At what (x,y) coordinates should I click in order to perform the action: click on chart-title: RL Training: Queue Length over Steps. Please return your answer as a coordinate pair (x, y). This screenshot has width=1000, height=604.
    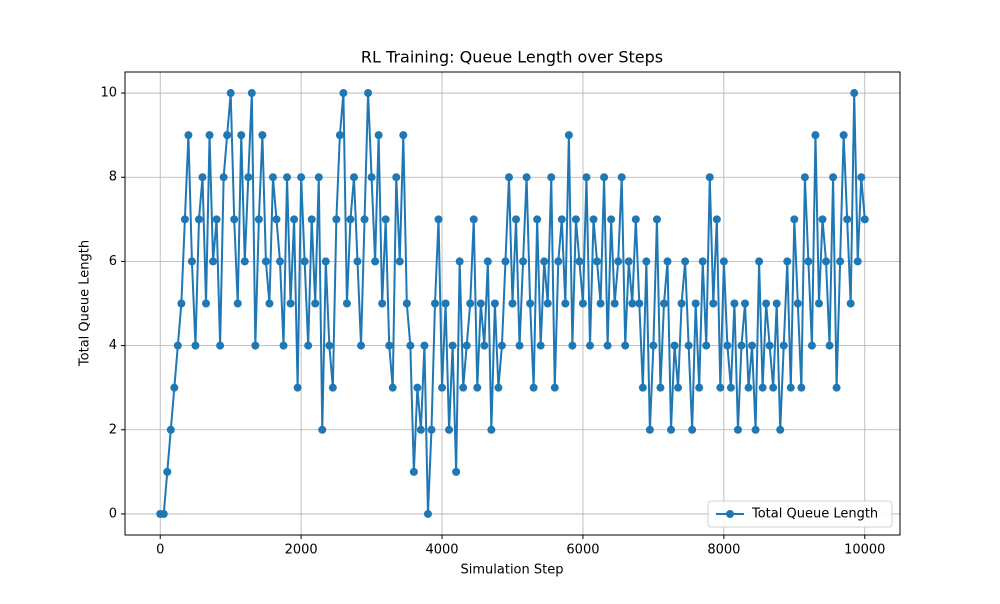
    Looking at the image, I should click on (512, 57).